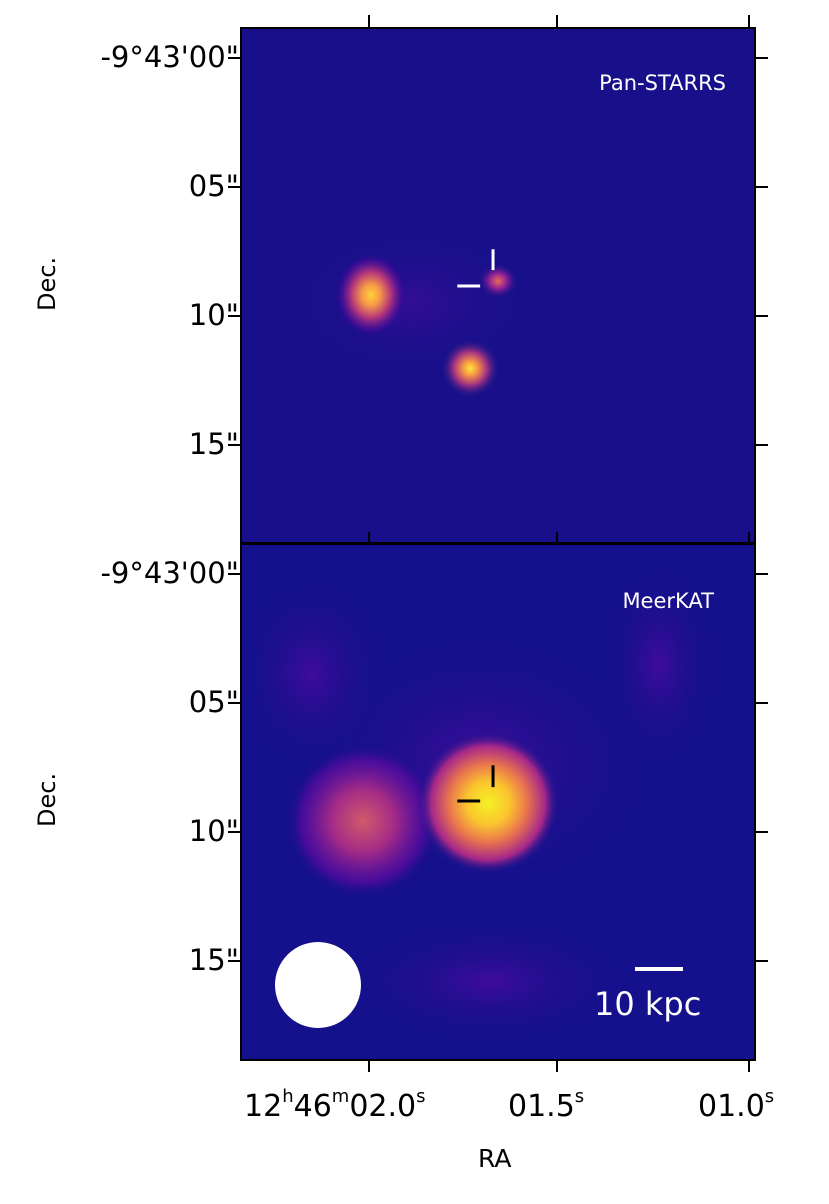 The height and width of the screenshot is (1204, 829). I want to click on x-tick-seconds: 01.5, so click(541, 1106).